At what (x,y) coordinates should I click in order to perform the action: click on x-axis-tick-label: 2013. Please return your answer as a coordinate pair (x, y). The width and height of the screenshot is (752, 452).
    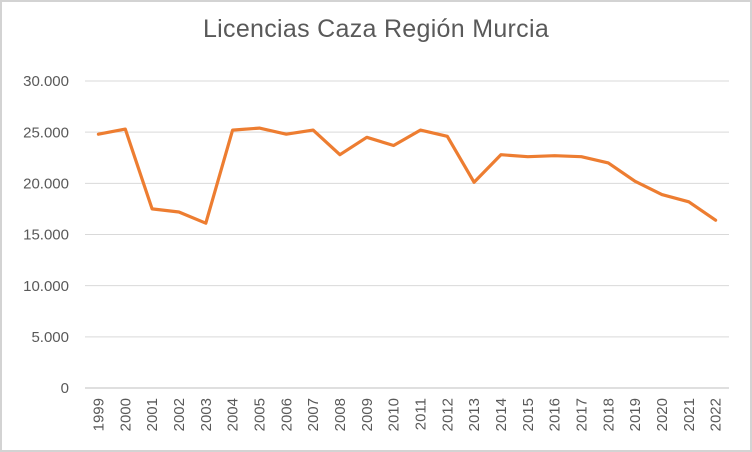
    Looking at the image, I should click on (474, 414).